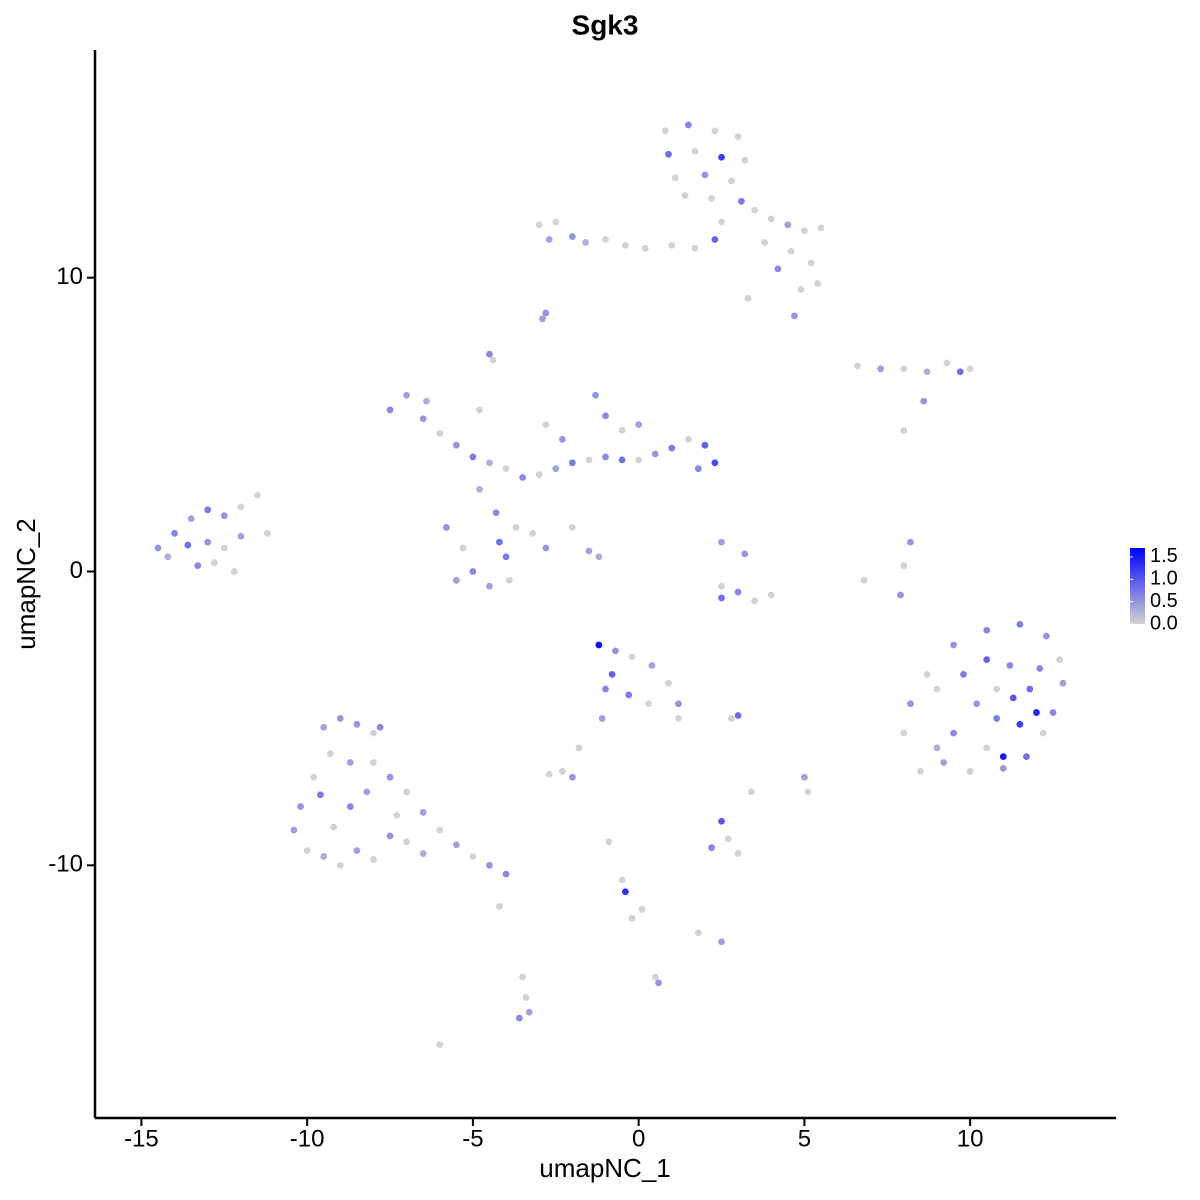  I want to click on x-axis-title: umapNC_1, so click(605, 1168).